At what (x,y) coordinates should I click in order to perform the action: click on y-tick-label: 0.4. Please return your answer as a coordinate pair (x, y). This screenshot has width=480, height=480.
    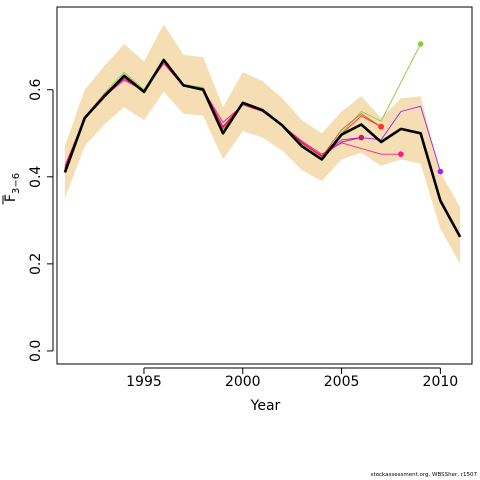
    Looking at the image, I should click on (36, 177).